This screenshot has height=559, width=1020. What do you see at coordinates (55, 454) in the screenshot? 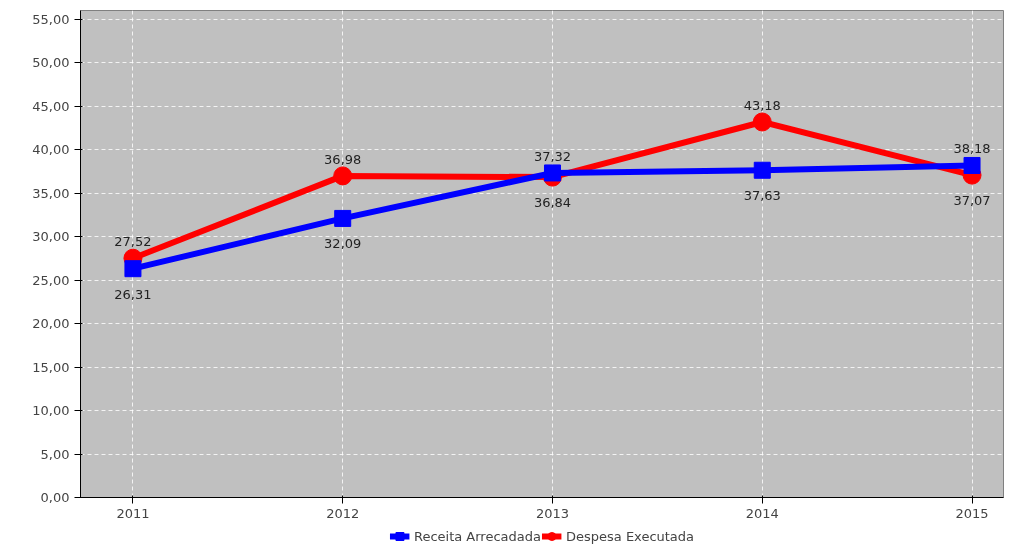
I see `y-tick-label: 5,00` at bounding box center [55, 454].